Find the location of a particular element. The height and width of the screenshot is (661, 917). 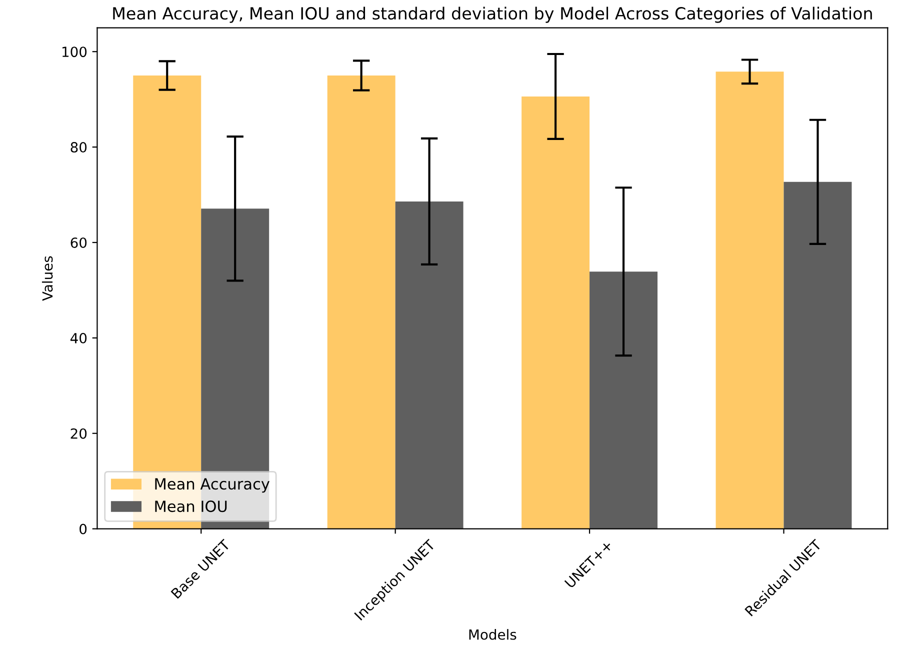

x-axis-title: Models is located at coordinates (492, 634).